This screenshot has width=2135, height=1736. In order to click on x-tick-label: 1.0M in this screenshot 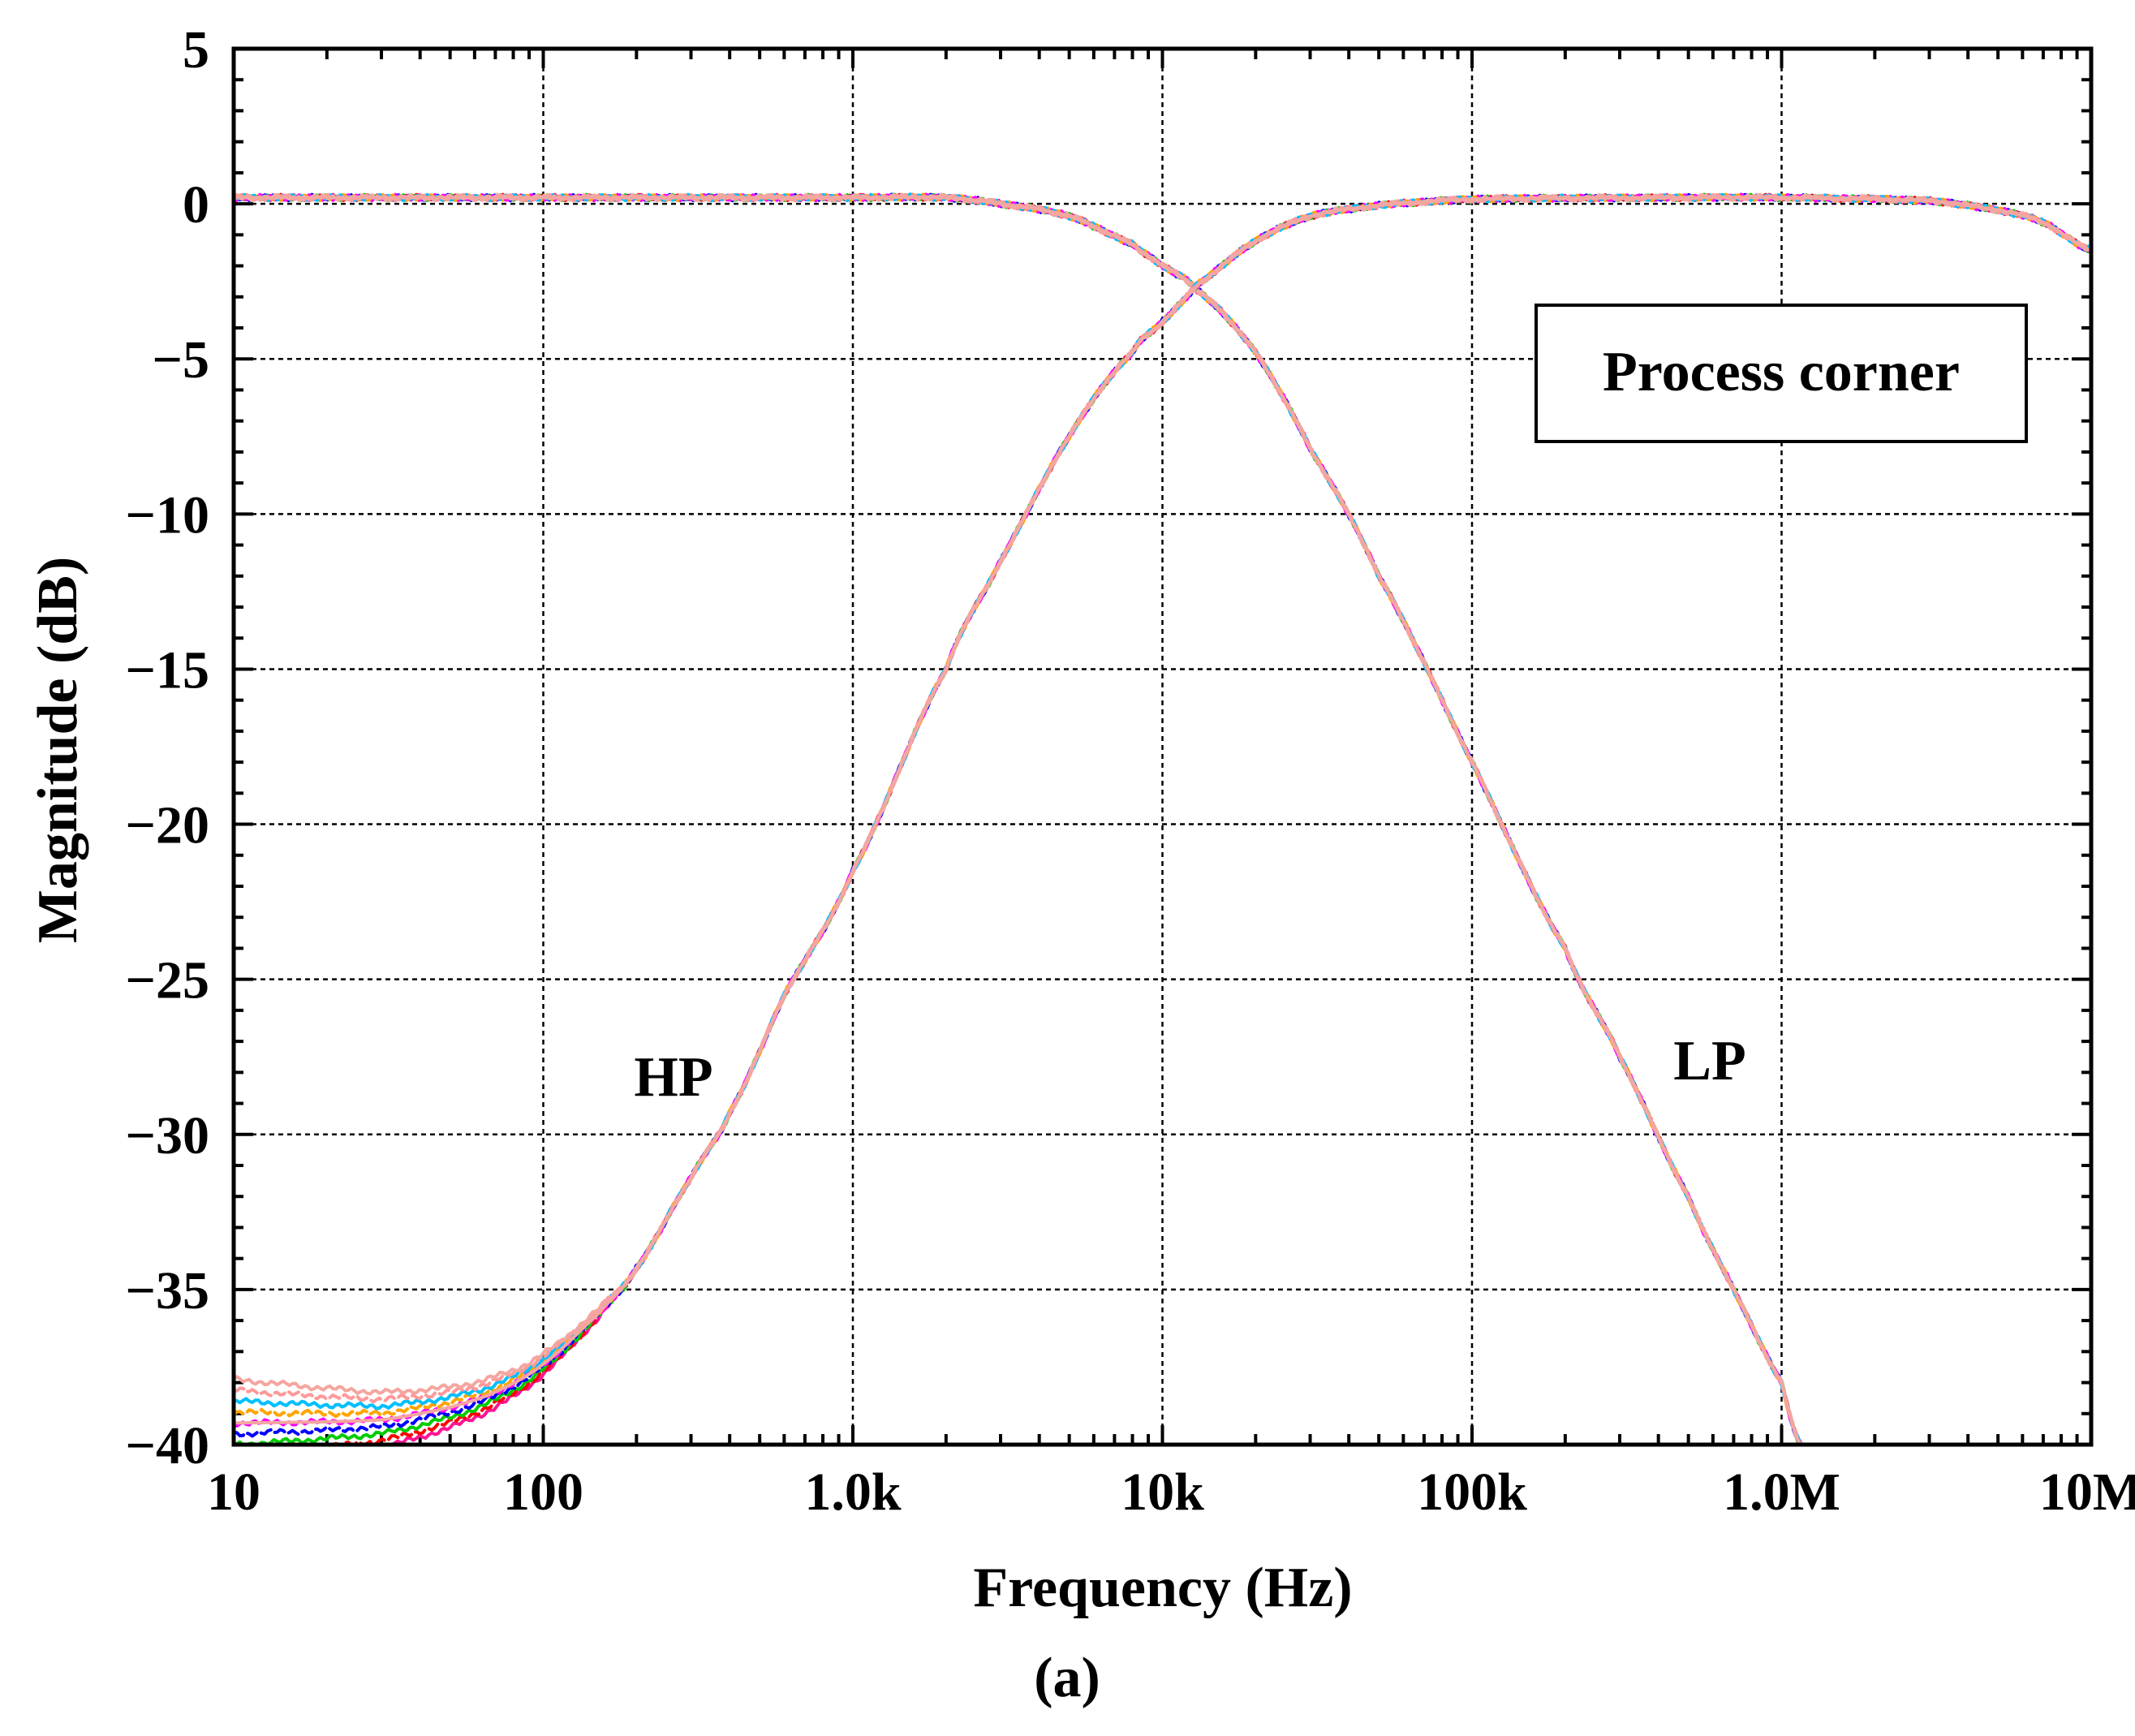, I will do `click(1781, 1492)`.